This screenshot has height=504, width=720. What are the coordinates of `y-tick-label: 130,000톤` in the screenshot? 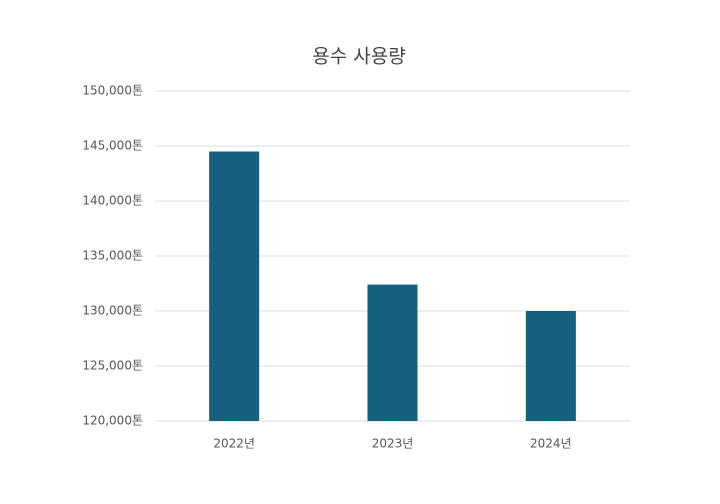 It's located at (112, 311).